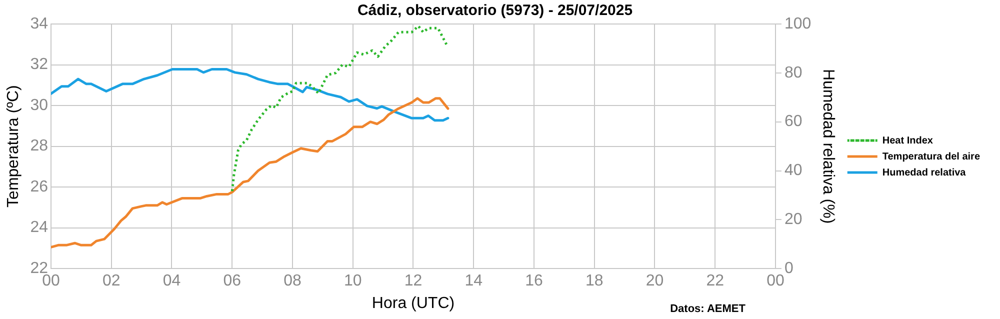 Image resolution: width=1000 pixels, height=319 pixels. Describe the element at coordinates (413, 281) in the screenshot. I see `x-tick-label: 12` at that location.